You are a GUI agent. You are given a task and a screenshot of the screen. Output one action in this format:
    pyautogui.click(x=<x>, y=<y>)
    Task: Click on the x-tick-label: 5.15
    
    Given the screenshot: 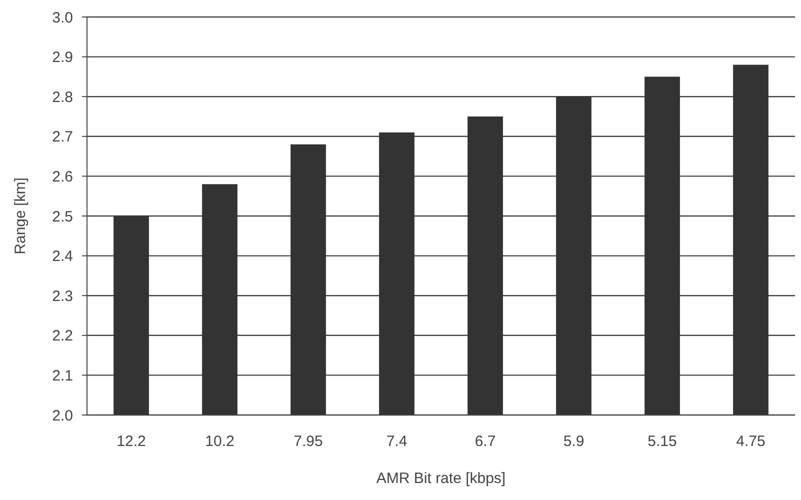 What is the action you would take?
    pyautogui.click(x=662, y=441)
    